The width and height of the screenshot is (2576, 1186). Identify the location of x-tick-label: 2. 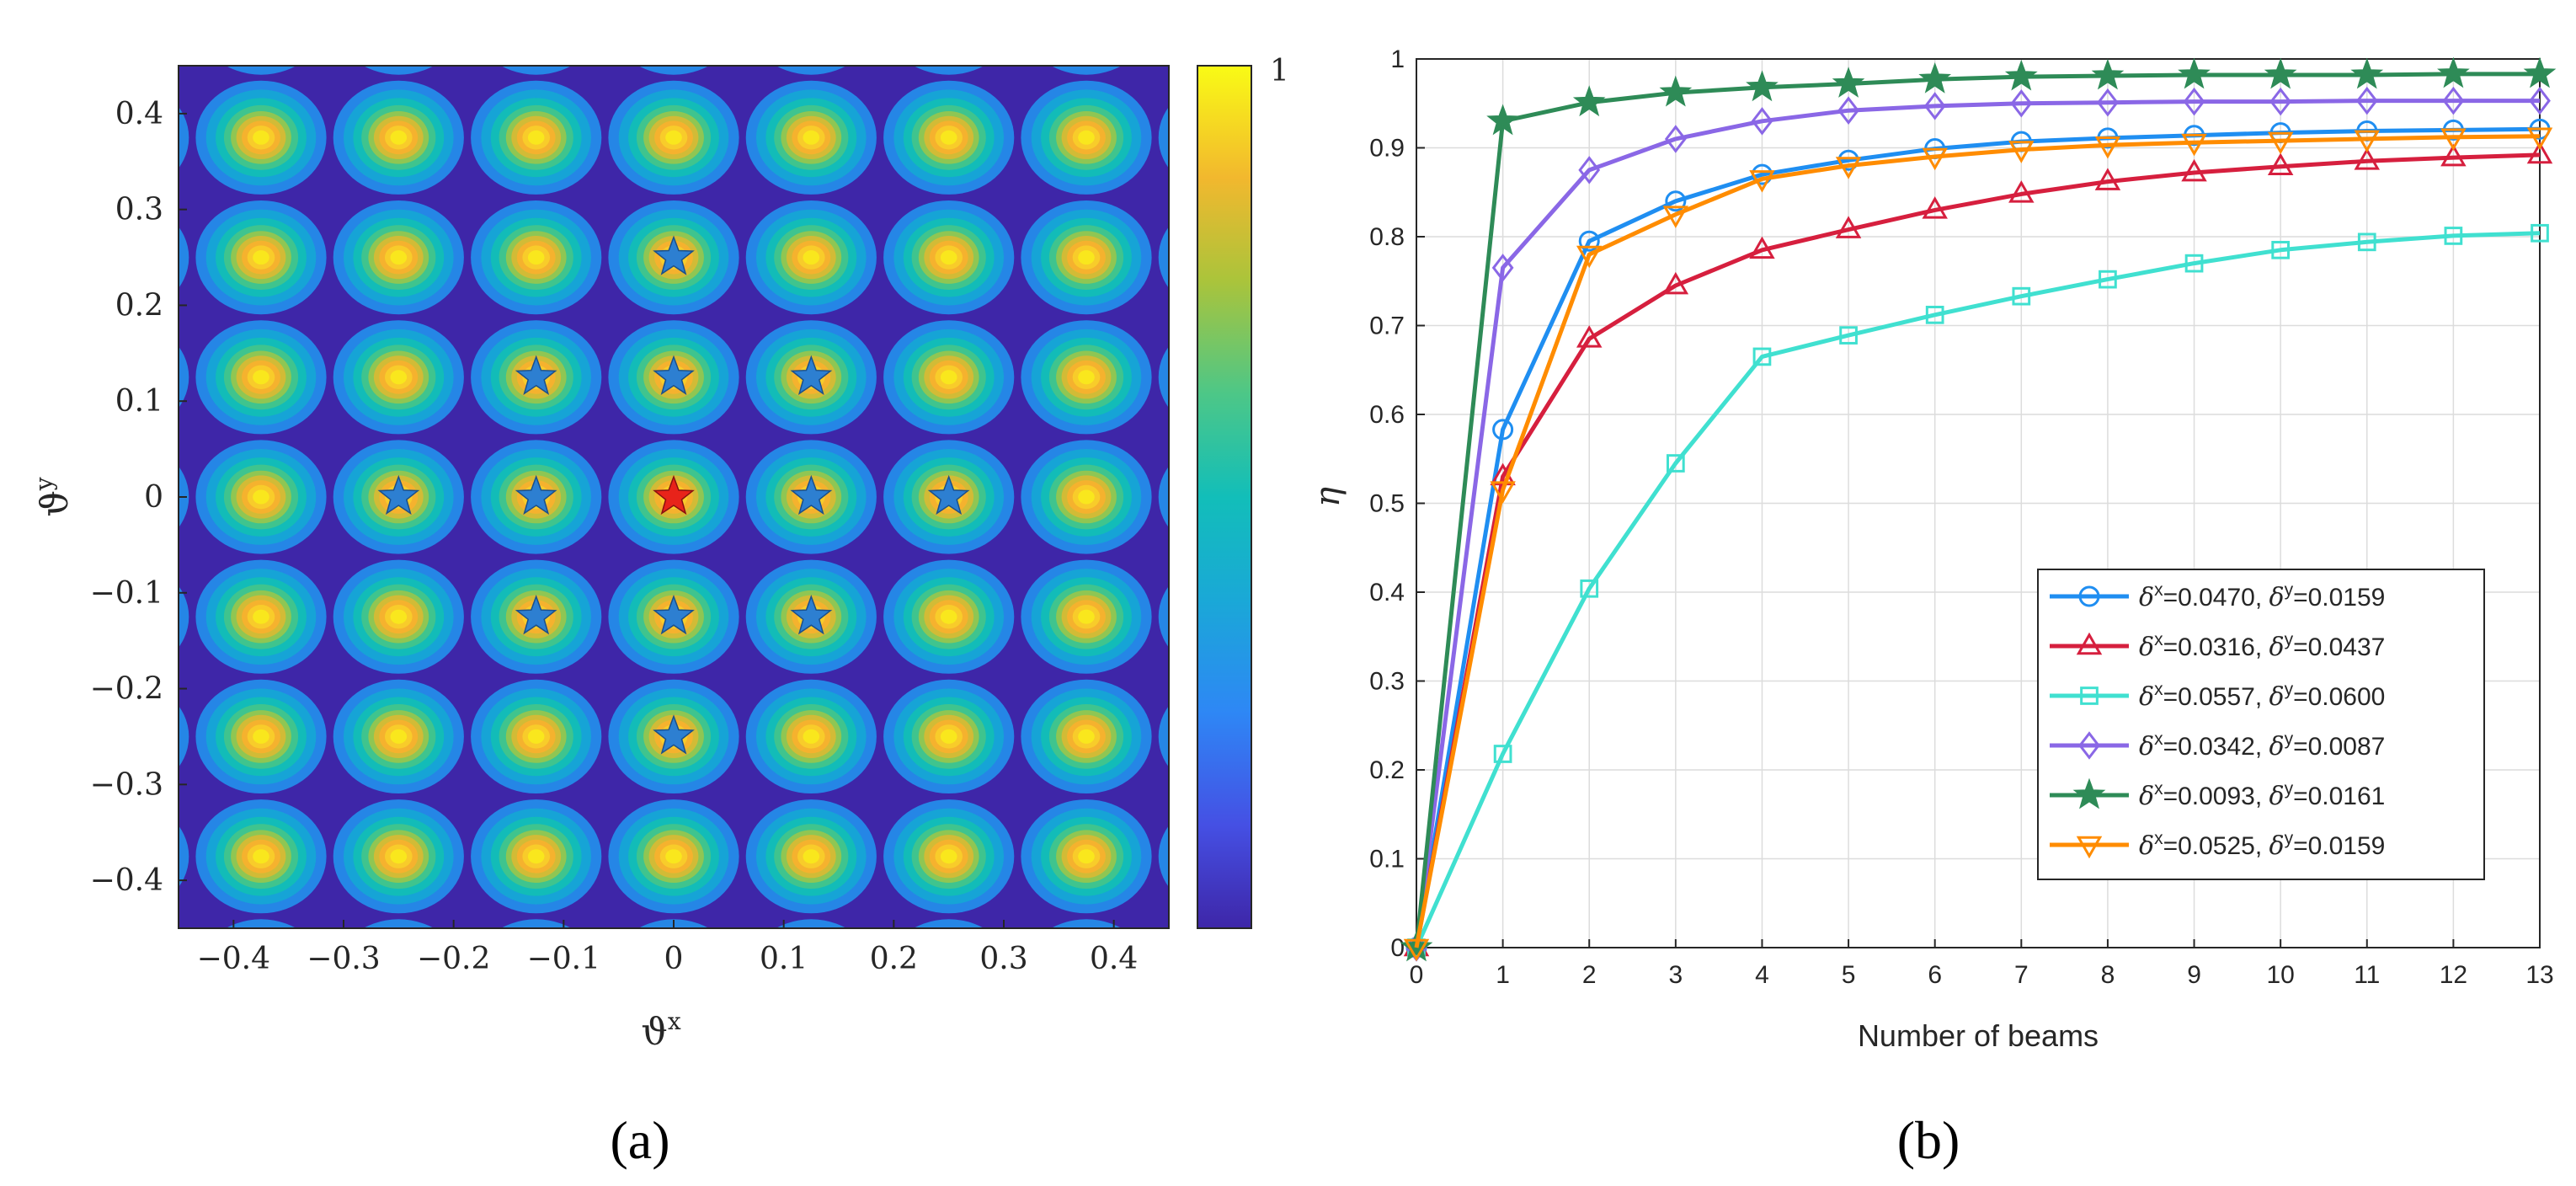
(1589, 975).